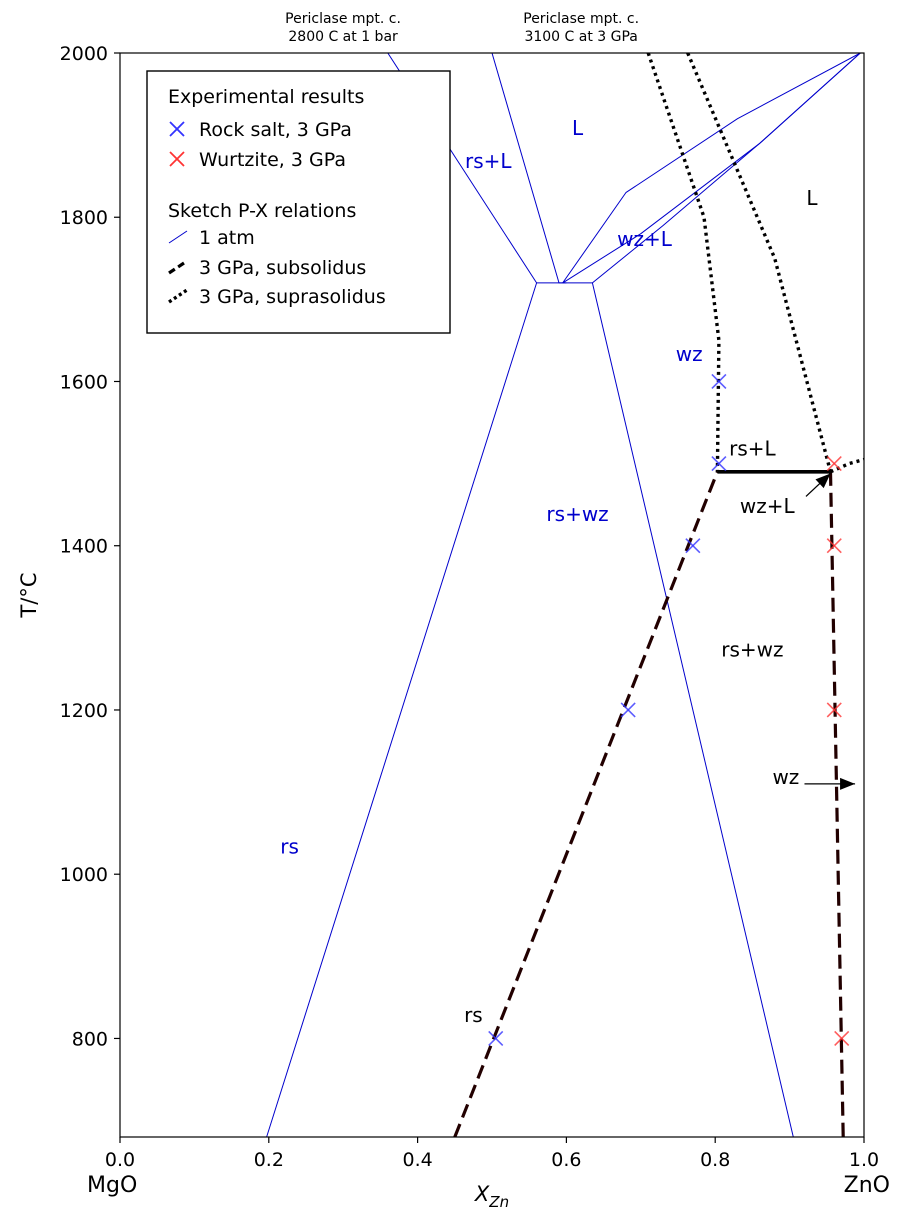  I want to click on legend-item: 1 atm, so click(211, 238).